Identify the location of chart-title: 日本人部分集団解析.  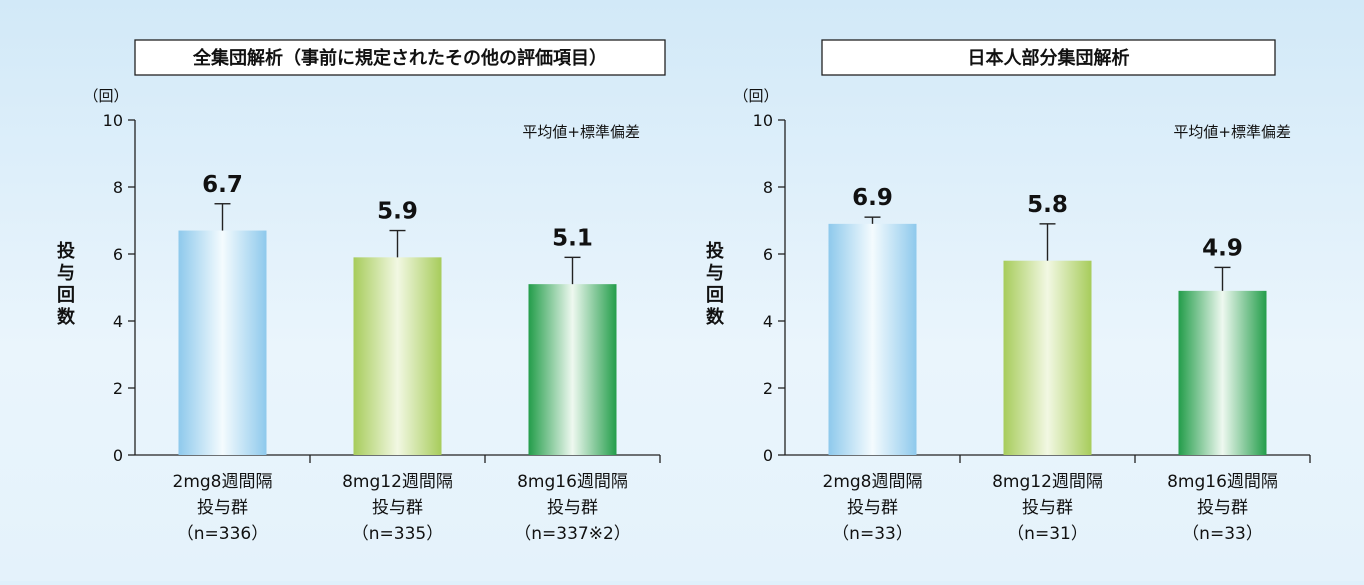
(1049, 58).